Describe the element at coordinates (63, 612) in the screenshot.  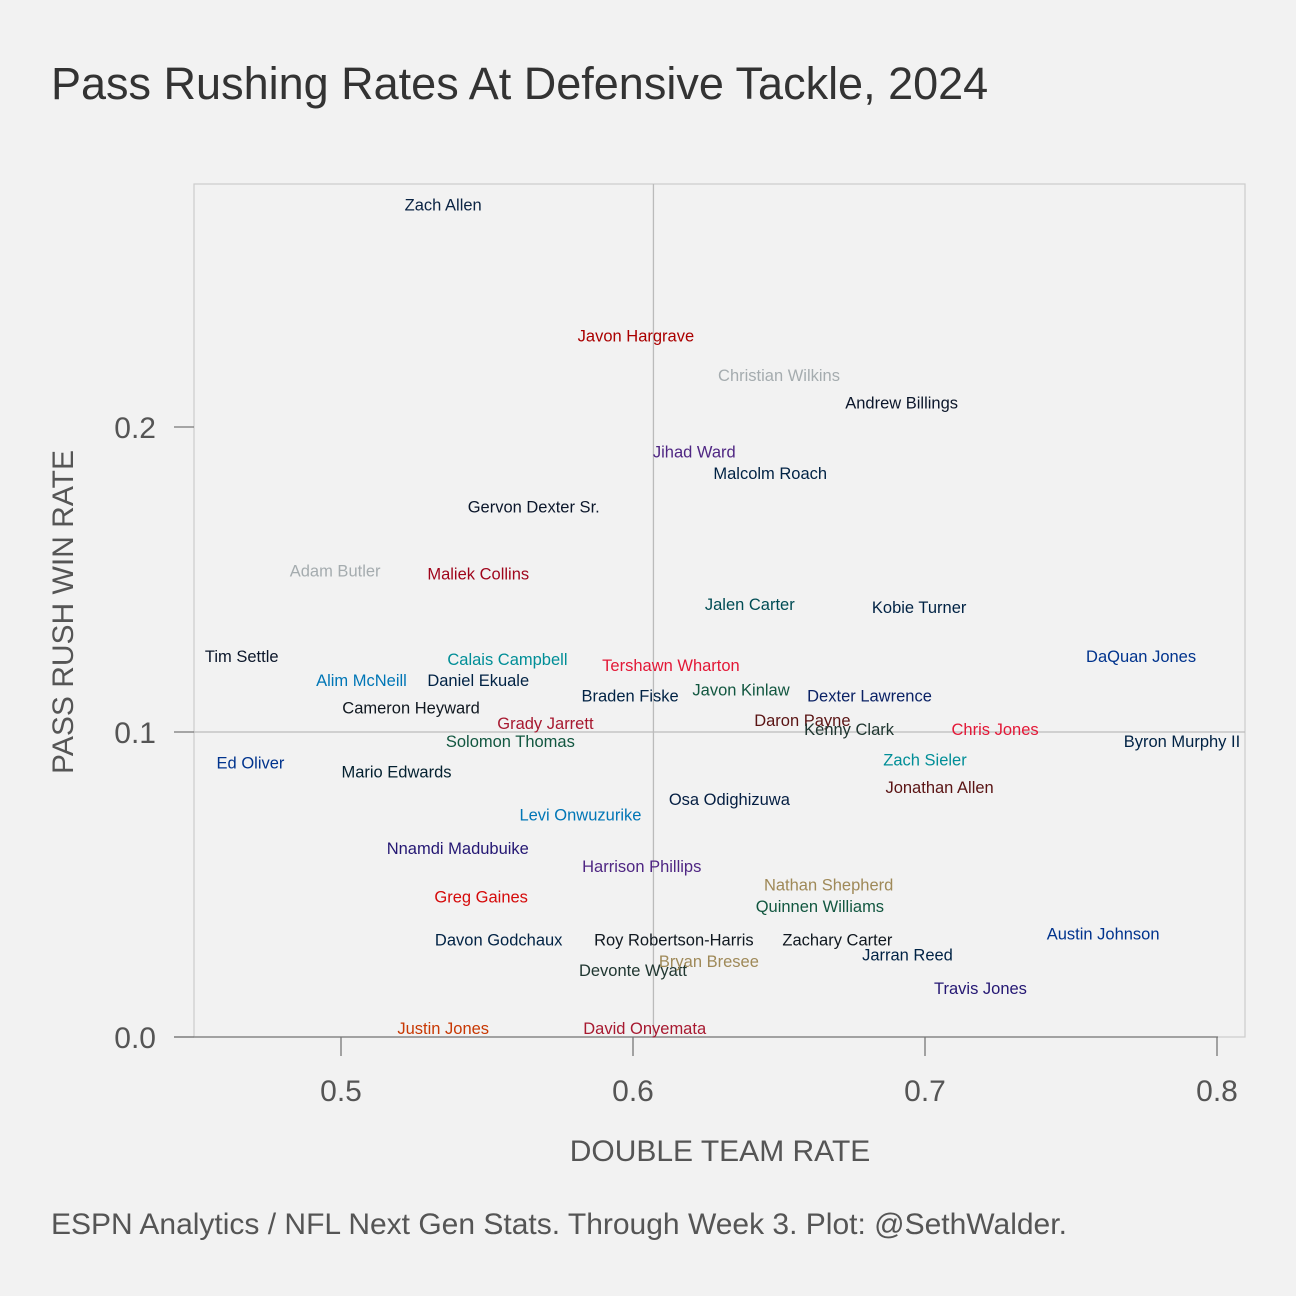
I see `y-axis-label: PASS RUSH WIN RATE` at that location.